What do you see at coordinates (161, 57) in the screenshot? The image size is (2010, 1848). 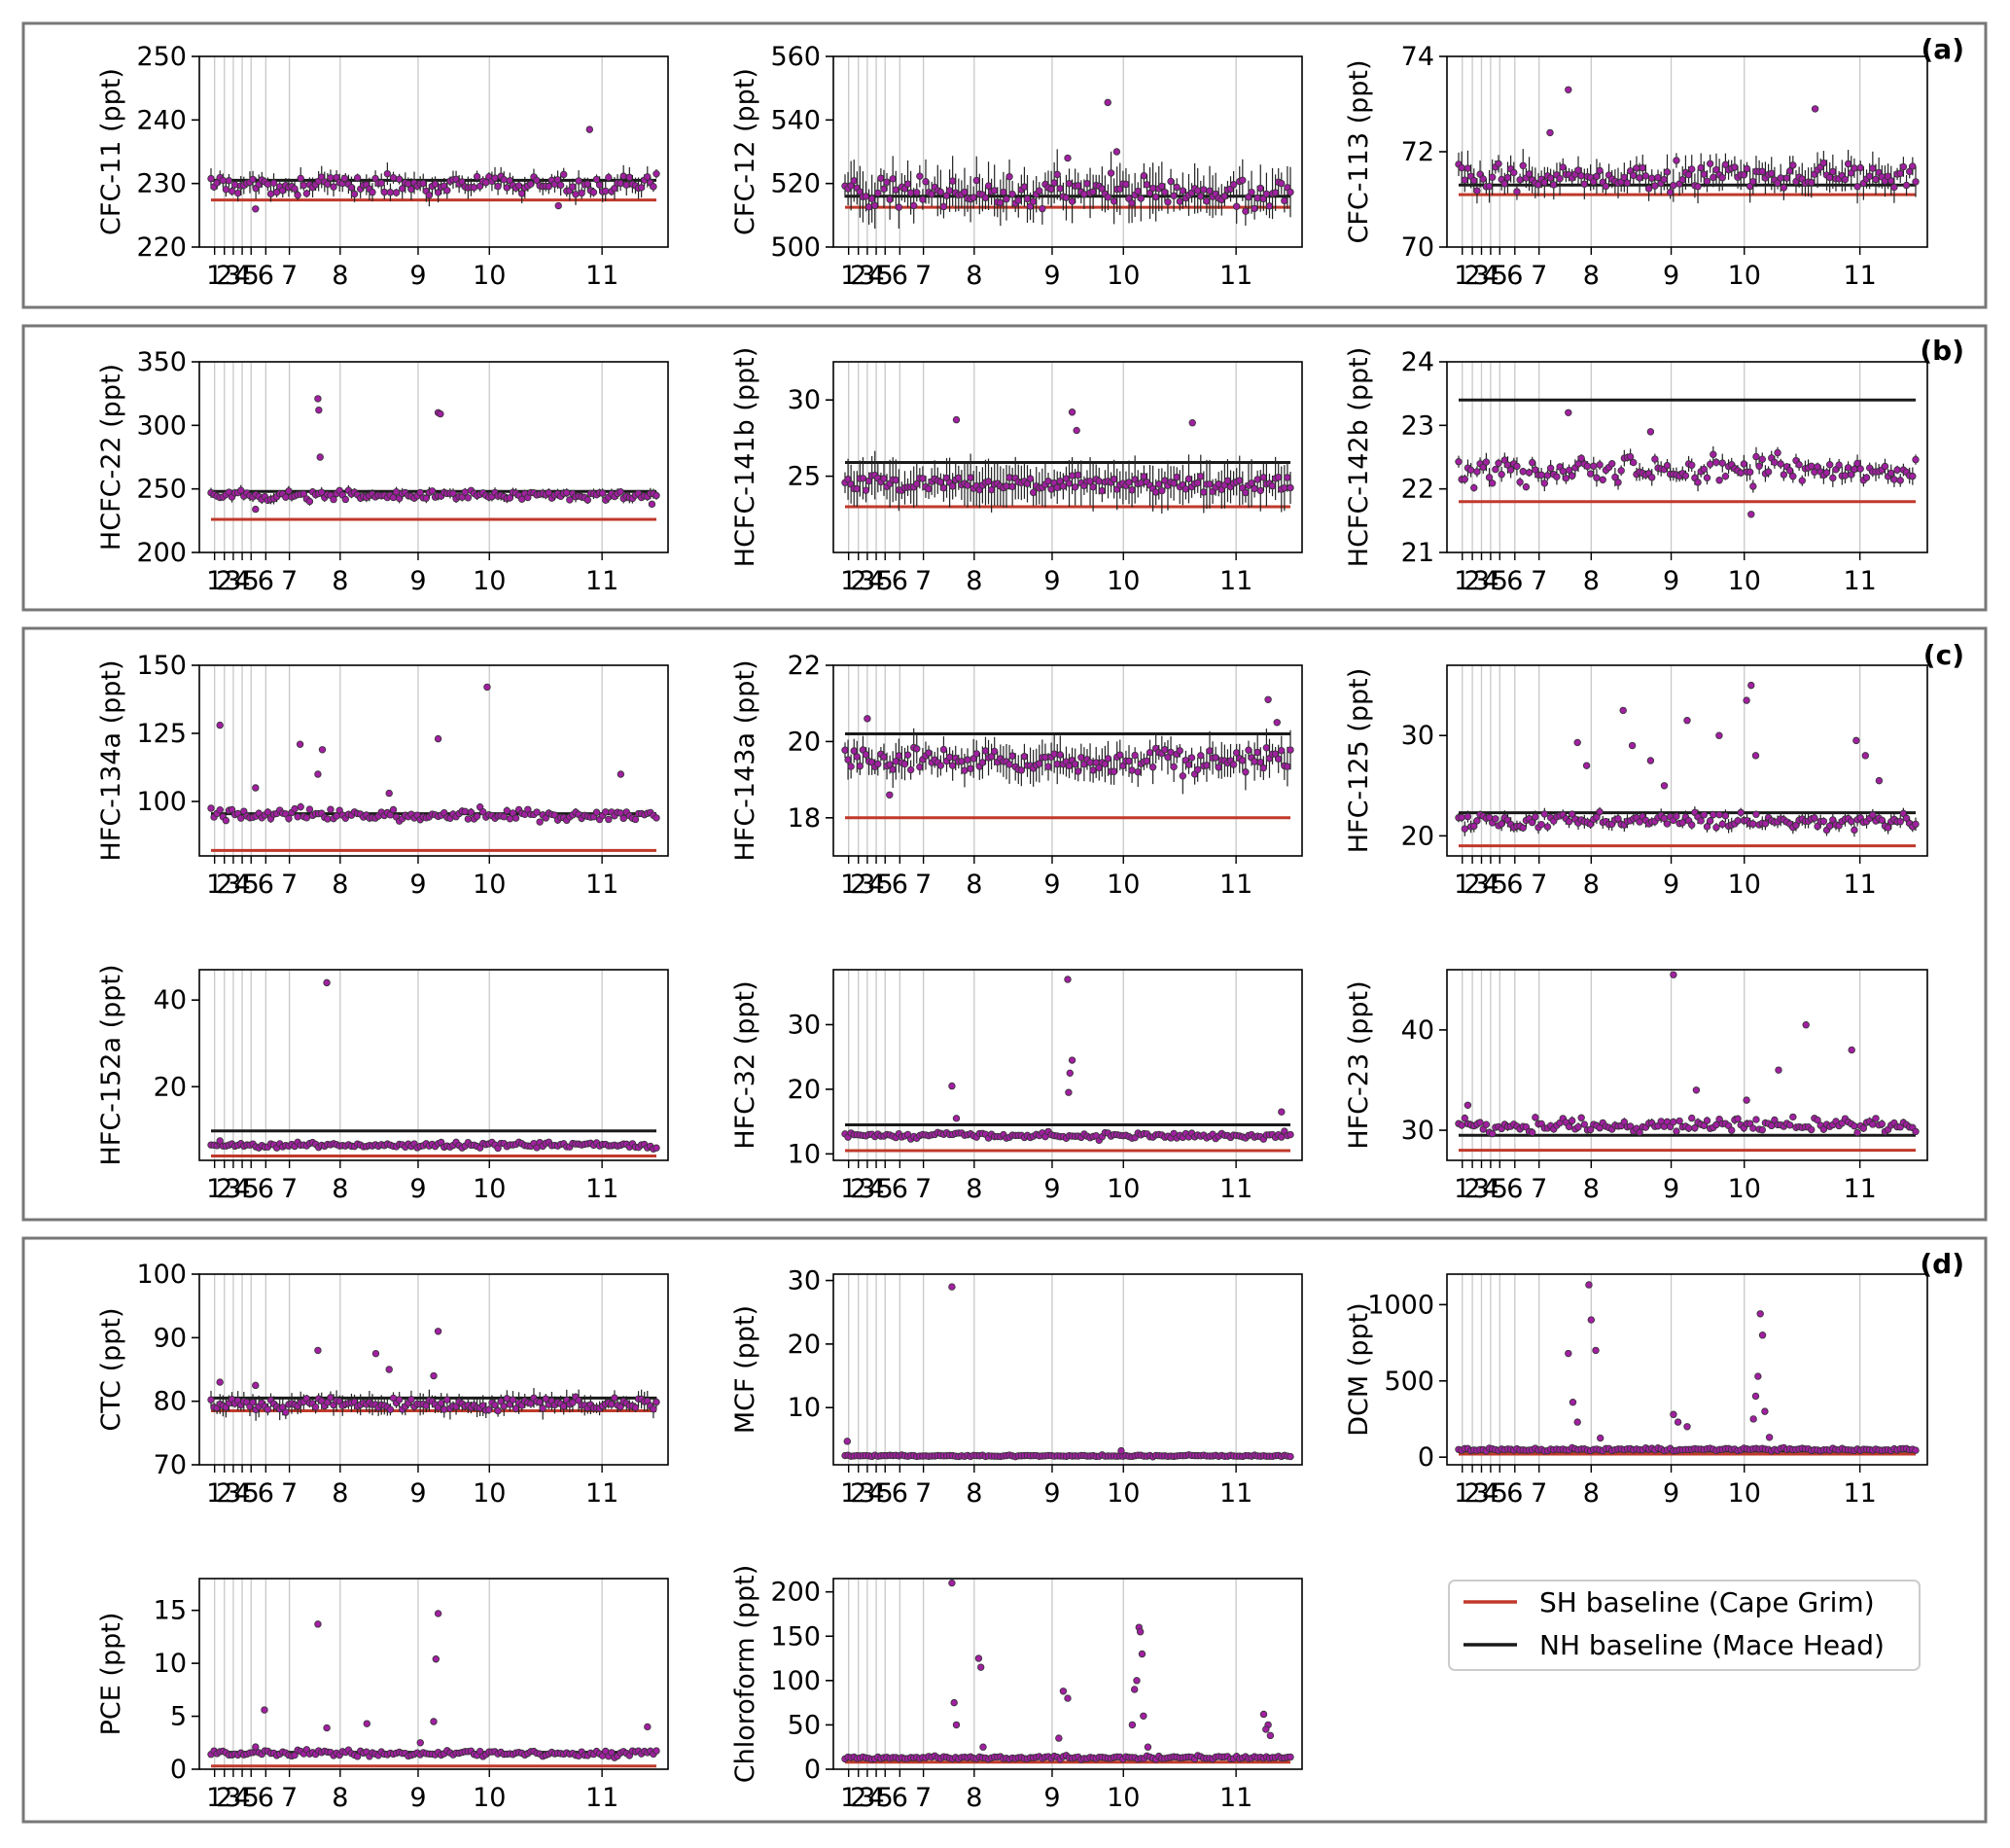 I see `y-tick-label: 250` at bounding box center [161, 57].